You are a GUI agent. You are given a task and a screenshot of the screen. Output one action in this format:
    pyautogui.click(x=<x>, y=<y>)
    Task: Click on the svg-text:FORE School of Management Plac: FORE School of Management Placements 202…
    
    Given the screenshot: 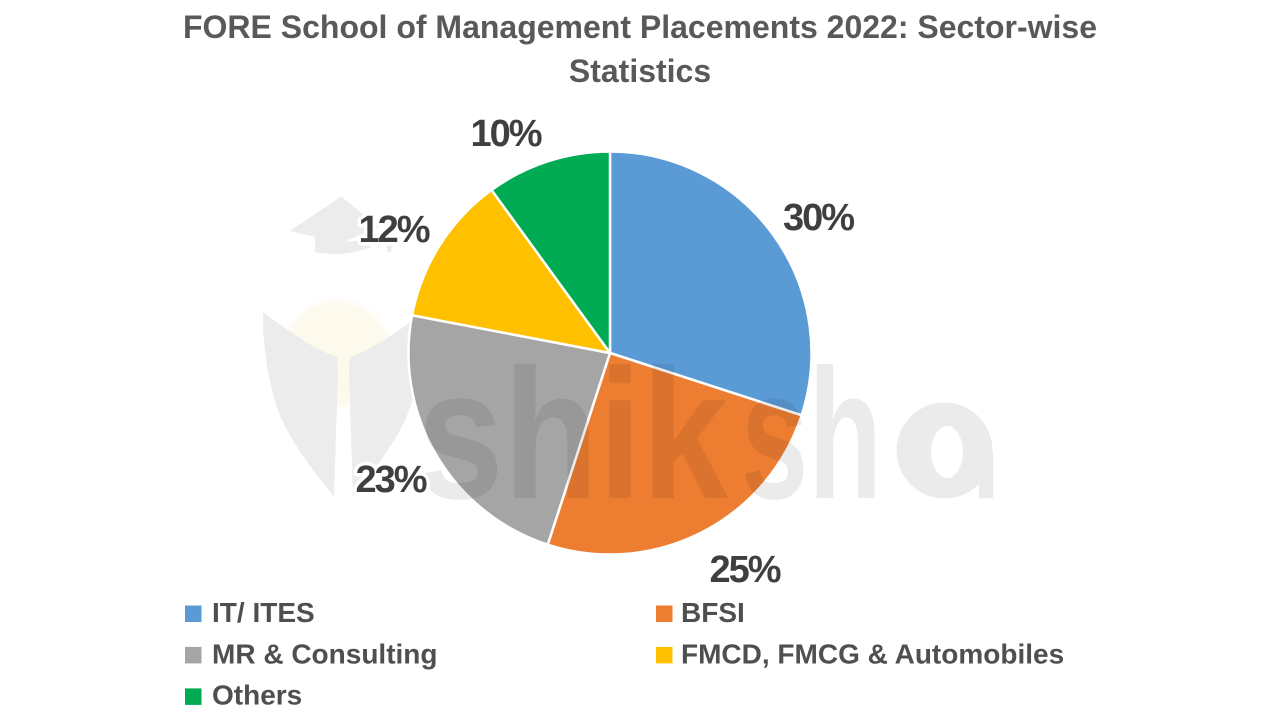 What is the action you would take?
    pyautogui.click(x=640, y=27)
    